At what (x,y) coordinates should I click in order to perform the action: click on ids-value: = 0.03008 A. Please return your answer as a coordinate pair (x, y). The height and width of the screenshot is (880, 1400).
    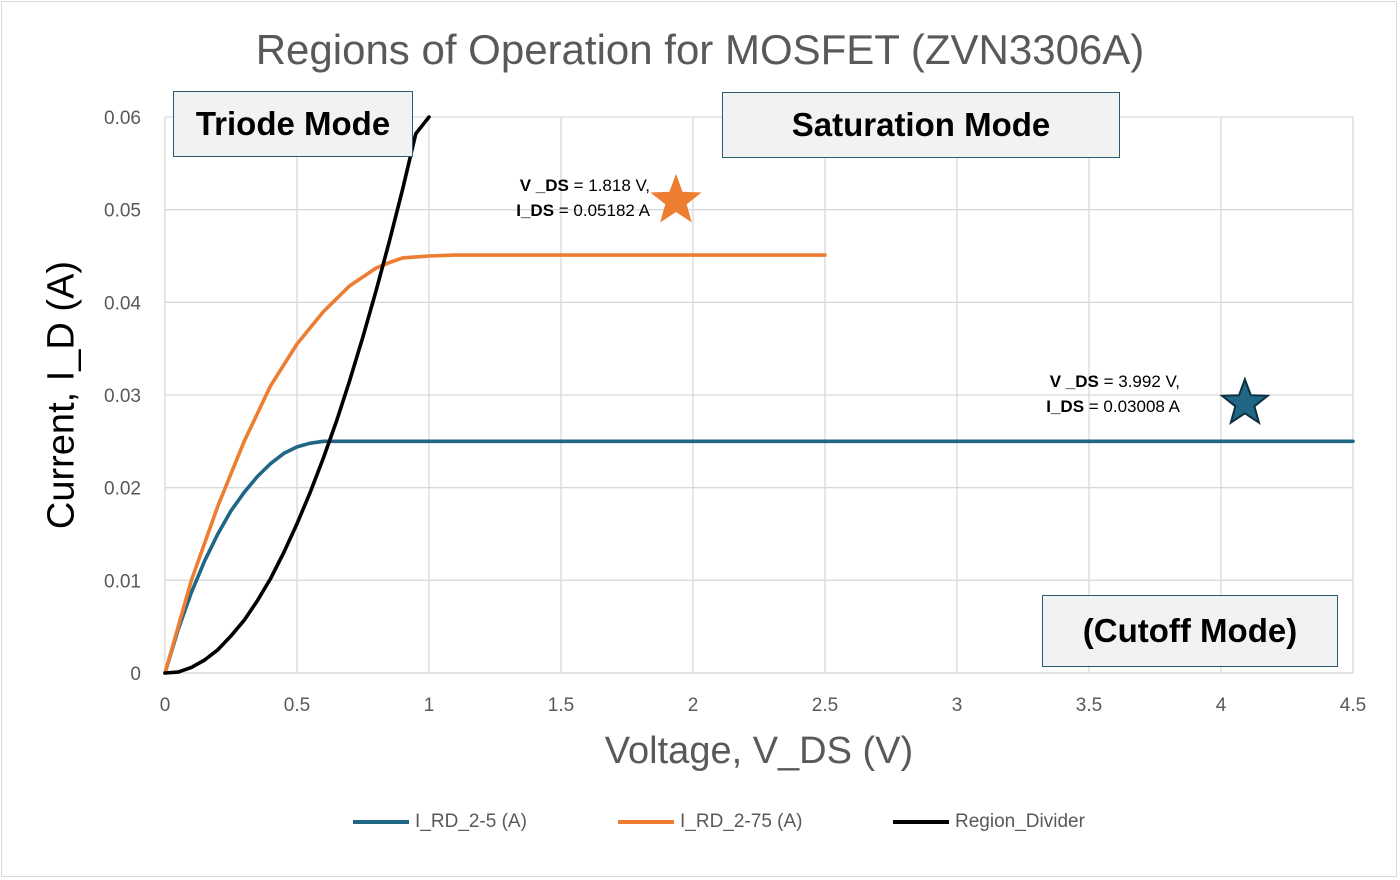
    Looking at the image, I should click on (1132, 406).